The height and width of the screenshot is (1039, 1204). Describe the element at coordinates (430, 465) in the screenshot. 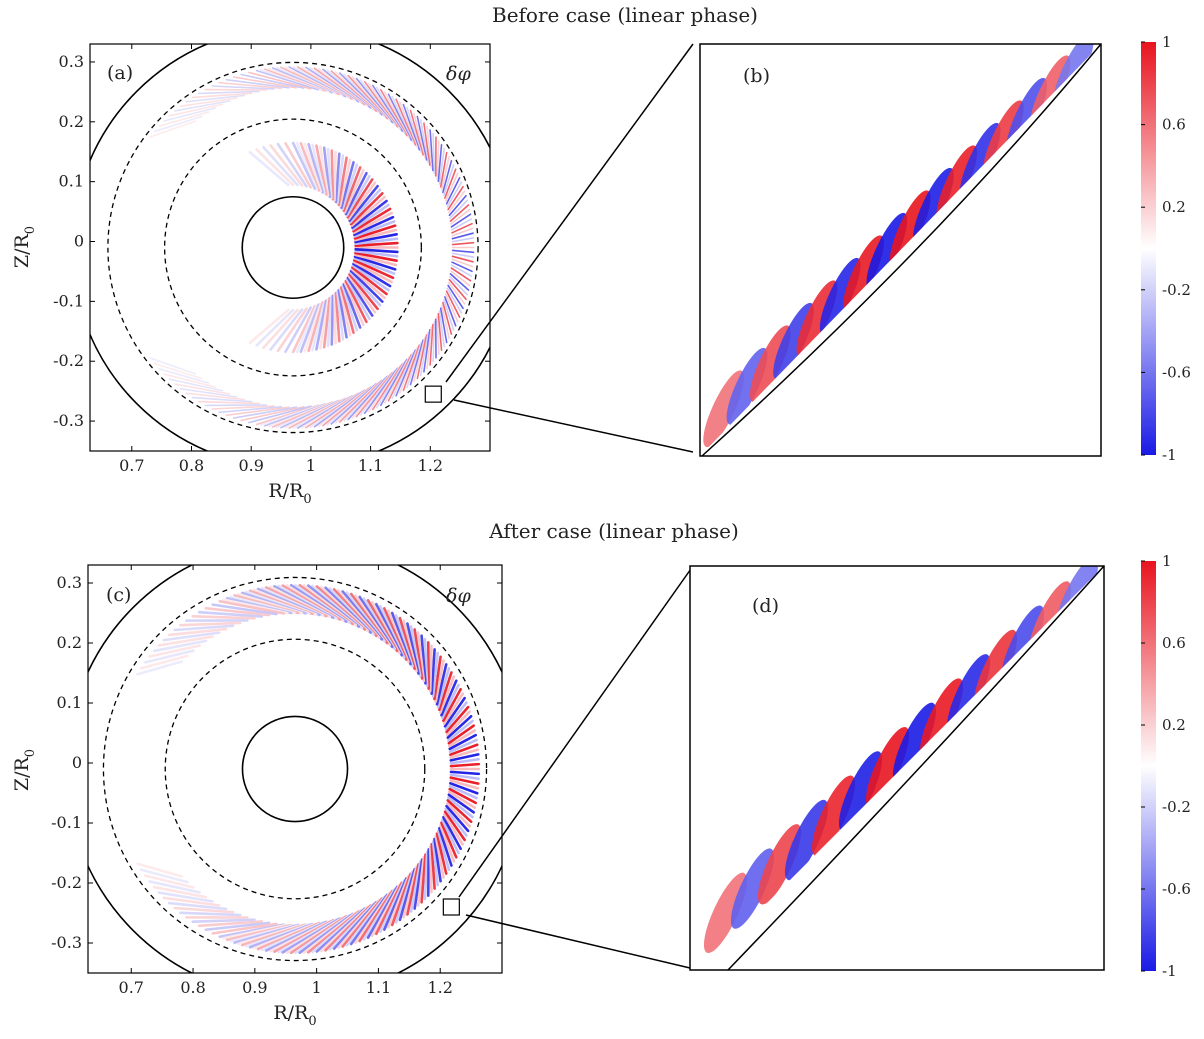

I see `x-tick-label: 1.2` at that location.